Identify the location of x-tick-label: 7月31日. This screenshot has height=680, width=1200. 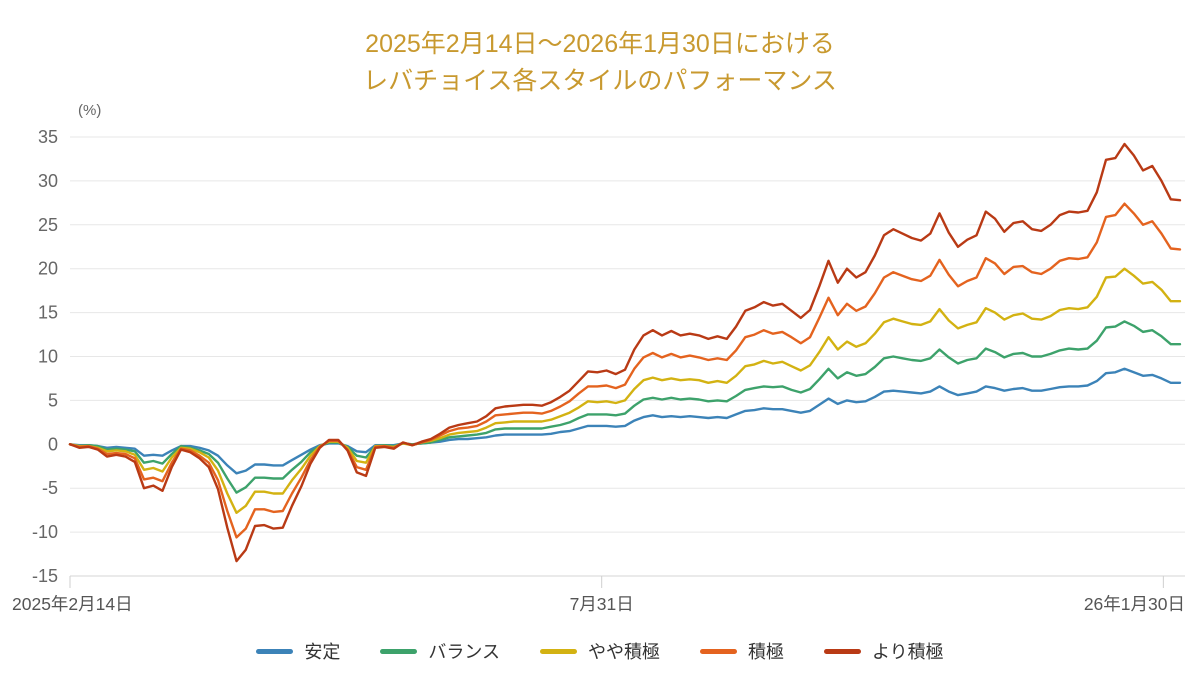
(602, 604).